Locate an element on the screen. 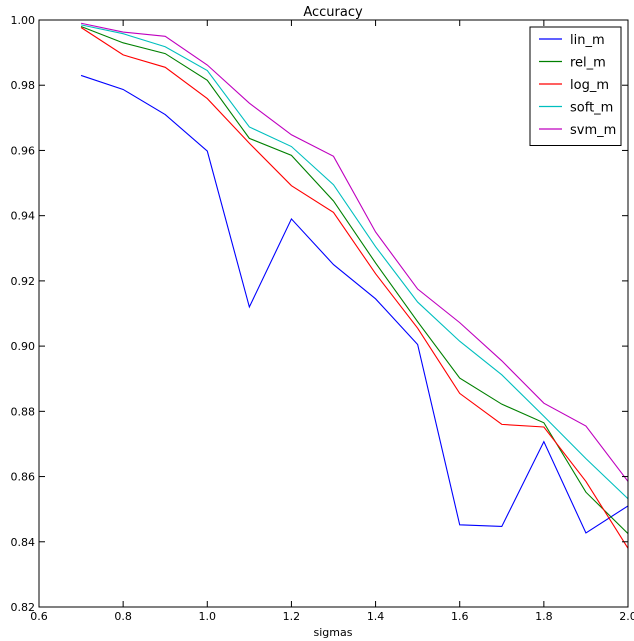  legend-box is located at coordinates (575, 86).